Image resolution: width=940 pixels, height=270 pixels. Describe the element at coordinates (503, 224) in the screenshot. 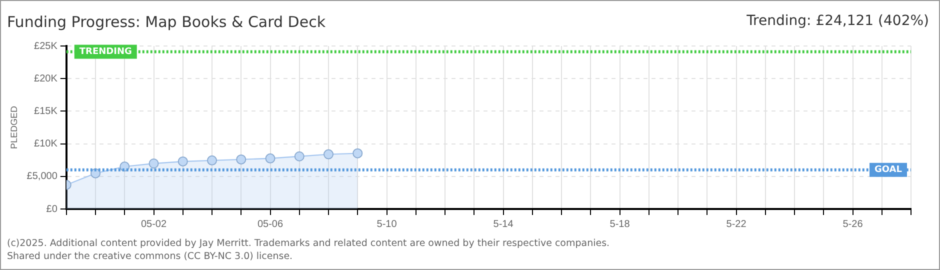

I see `x-tick-label: 5-14` at that location.